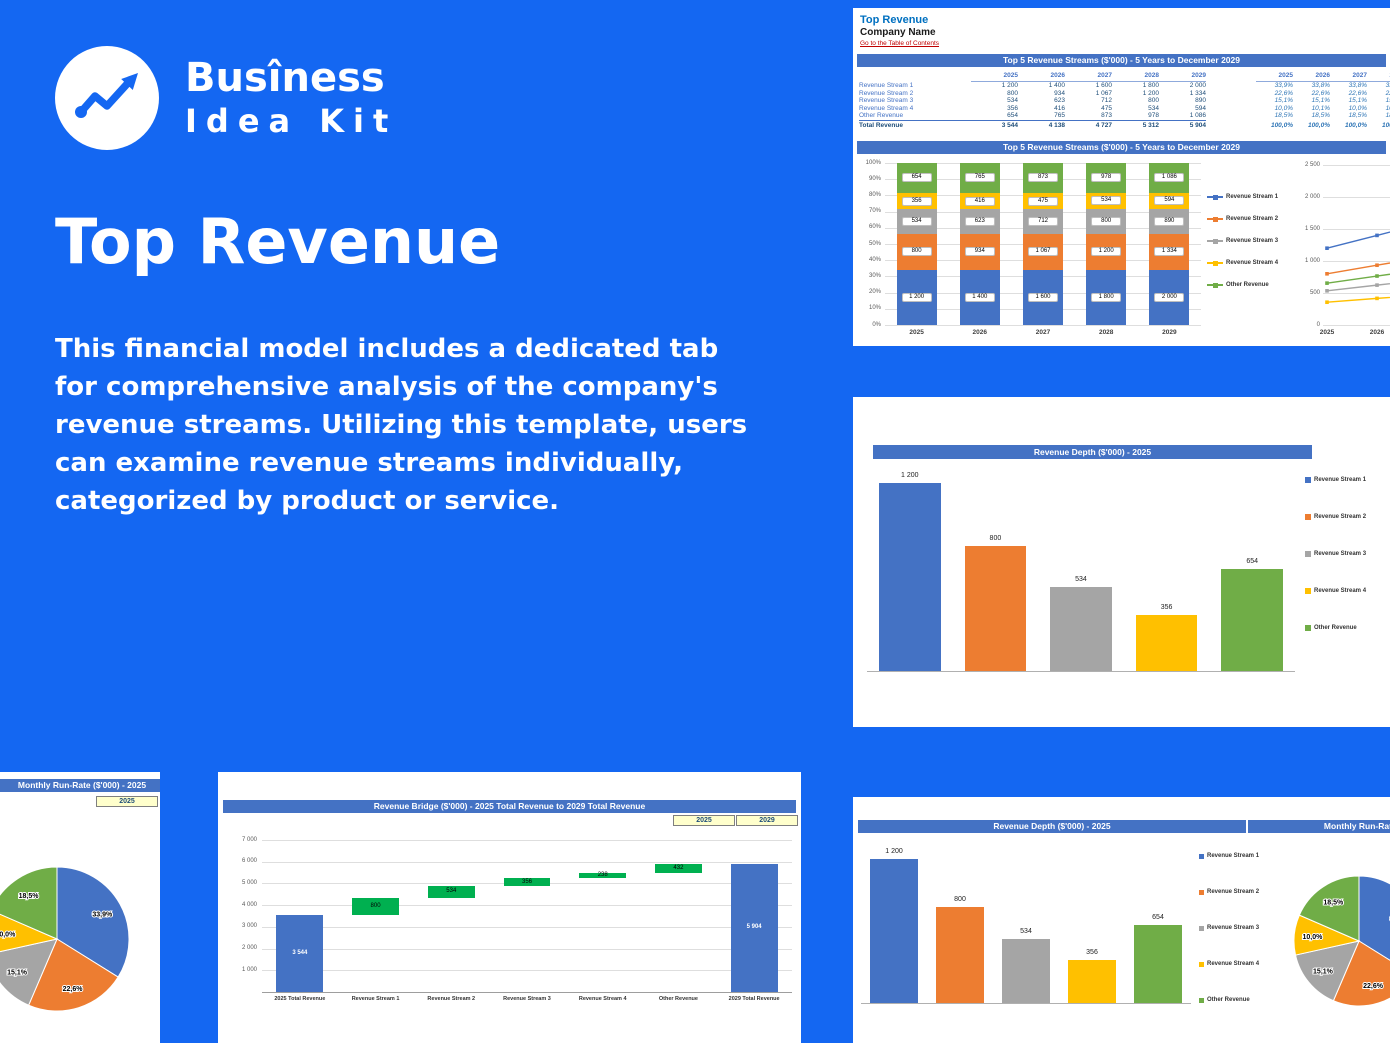 The image size is (1390, 1043). I want to click on segment-data-label: 356, so click(916, 201).